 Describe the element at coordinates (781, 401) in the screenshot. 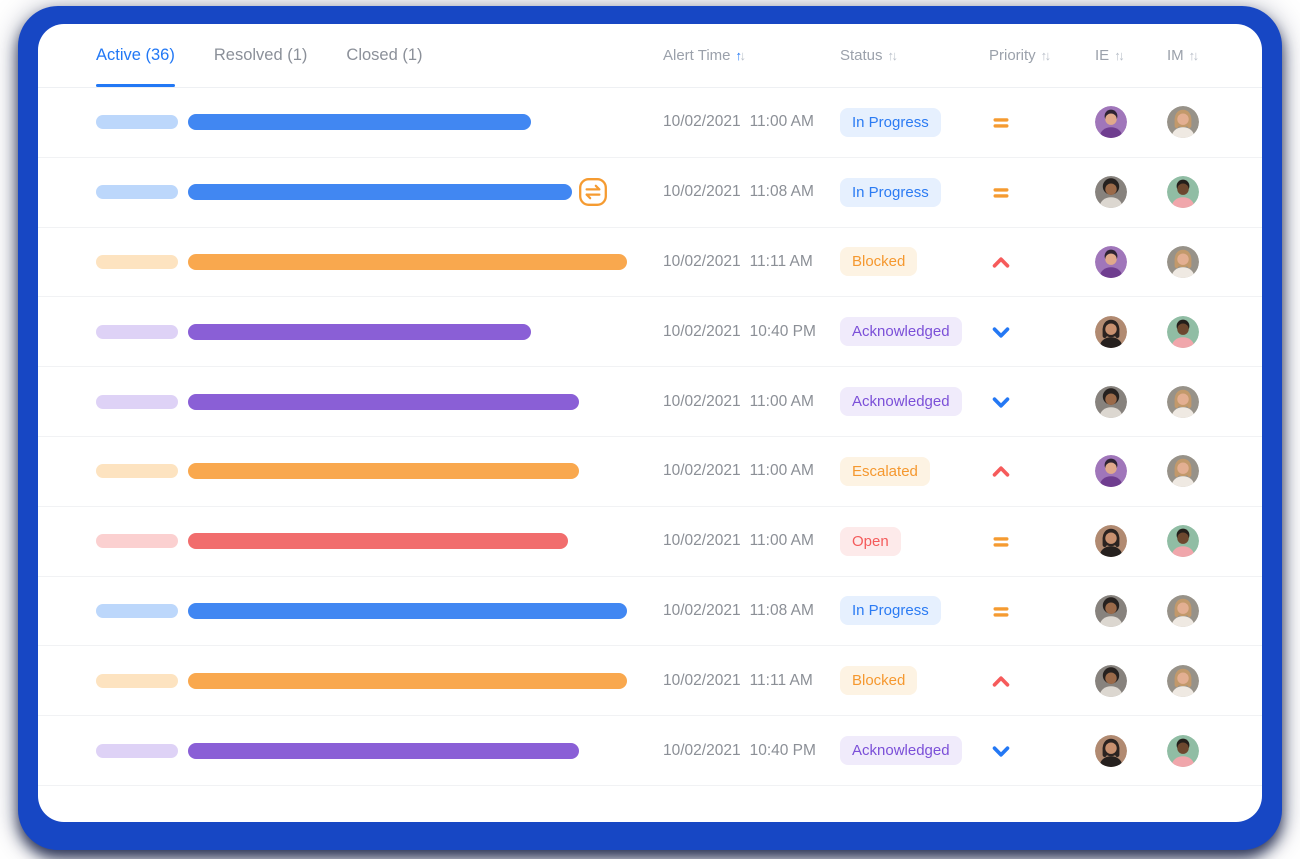

I see `alert-time: 11:00 AM` at that location.